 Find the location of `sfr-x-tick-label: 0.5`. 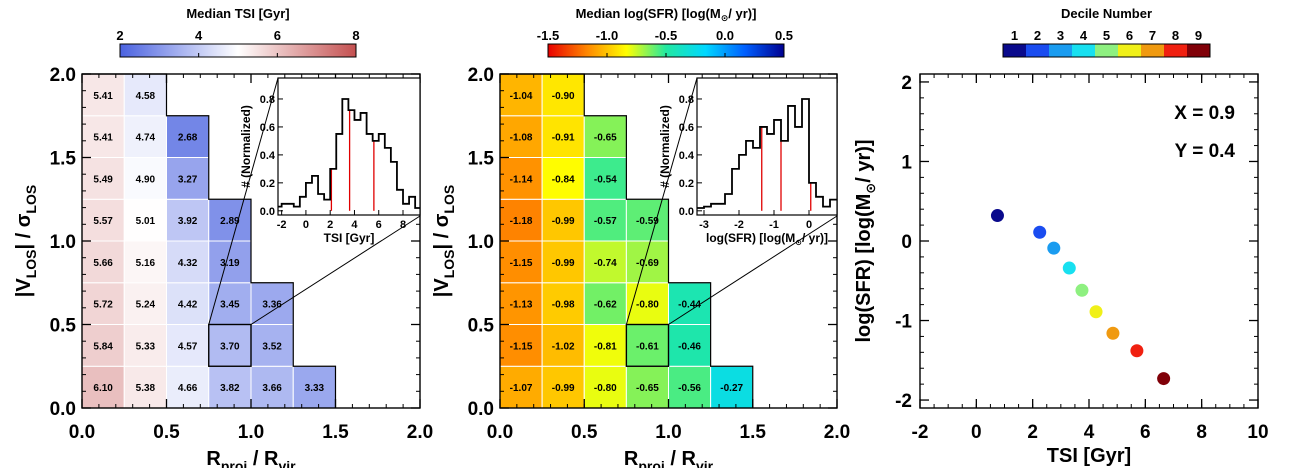

sfr-x-tick-label: 0.5 is located at coordinates (584, 432).